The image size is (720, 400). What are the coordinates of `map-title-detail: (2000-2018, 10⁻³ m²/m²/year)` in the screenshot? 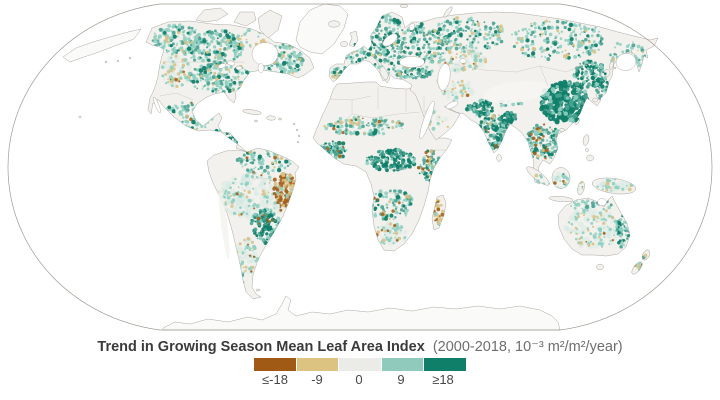 It's located at (527, 347).